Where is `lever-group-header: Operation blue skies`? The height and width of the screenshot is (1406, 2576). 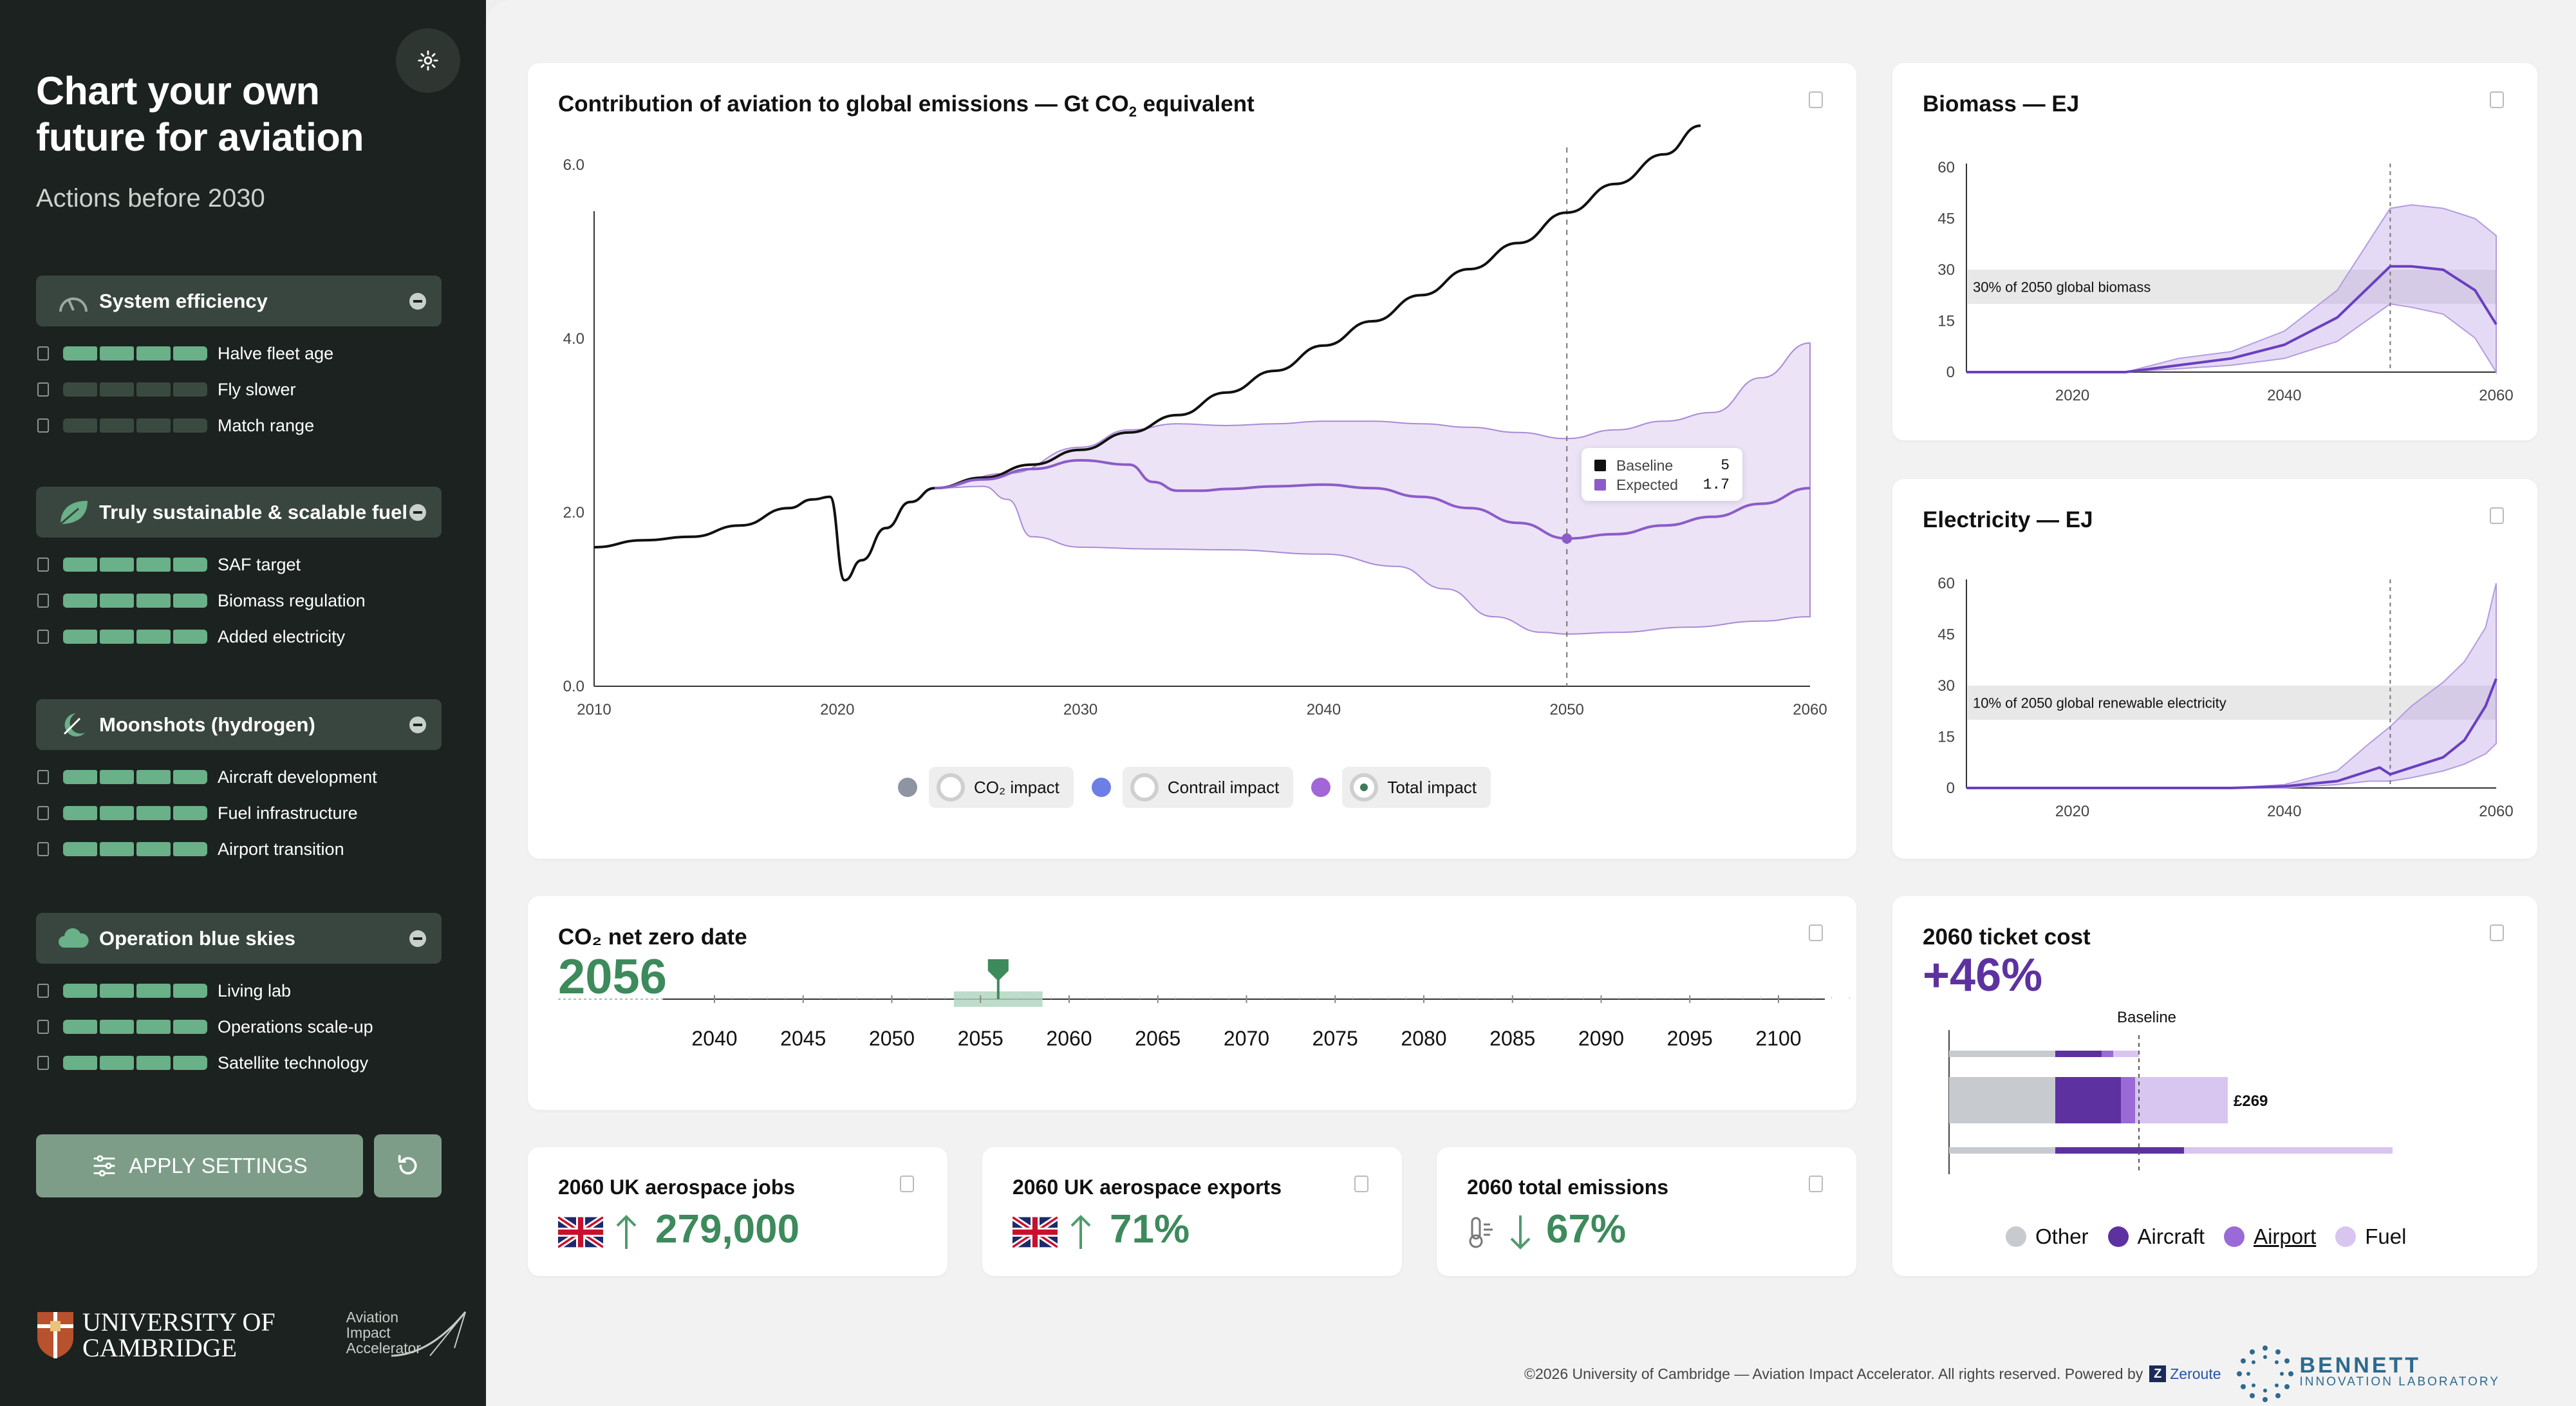 lever-group-header: Operation blue skies is located at coordinates (239, 939).